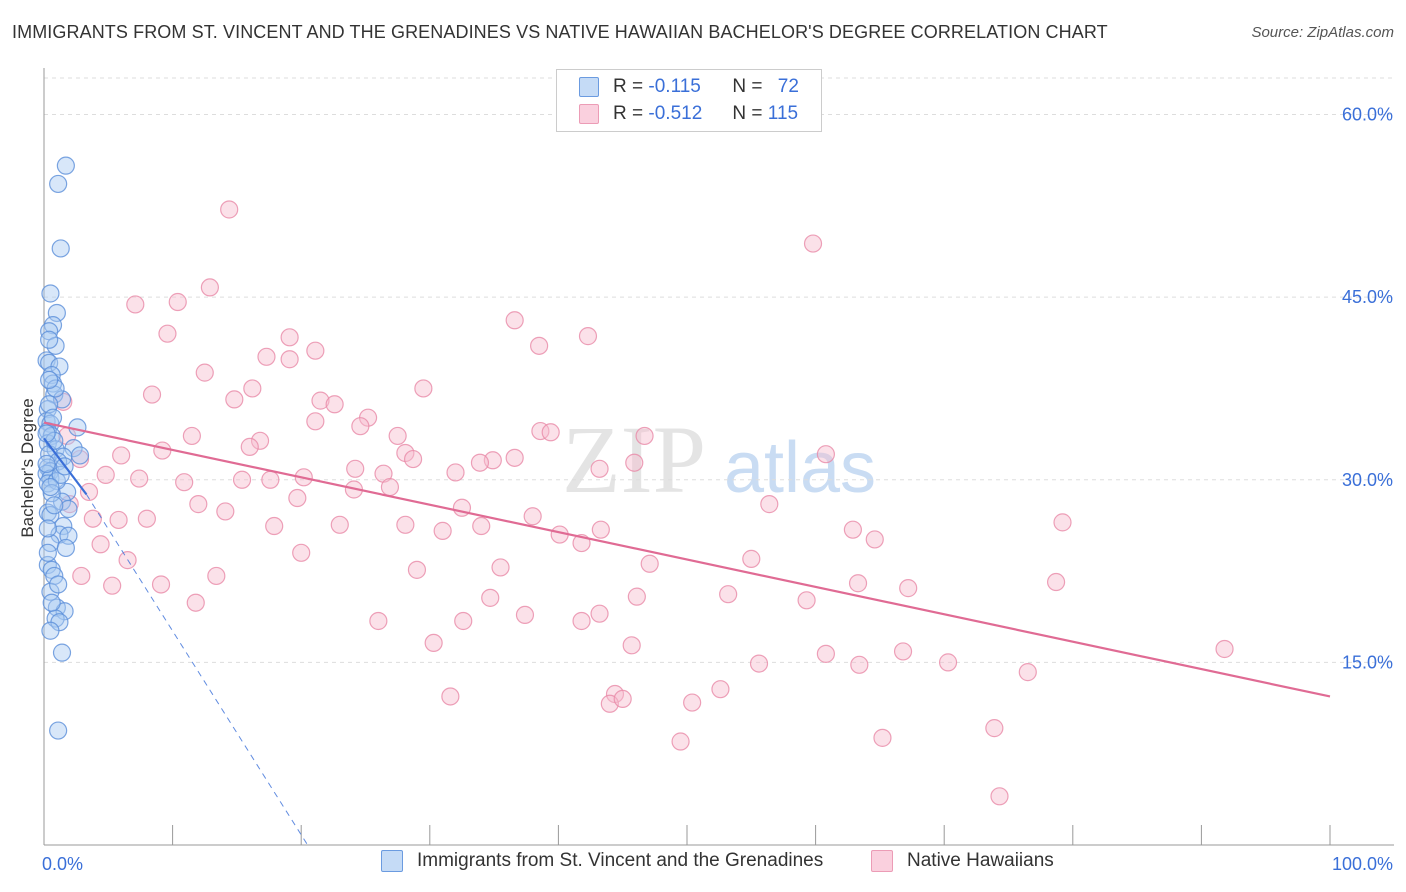  What do you see at coordinates (675, 113) in the screenshot?
I see `legend-r-value: -0.512` at bounding box center [675, 113].